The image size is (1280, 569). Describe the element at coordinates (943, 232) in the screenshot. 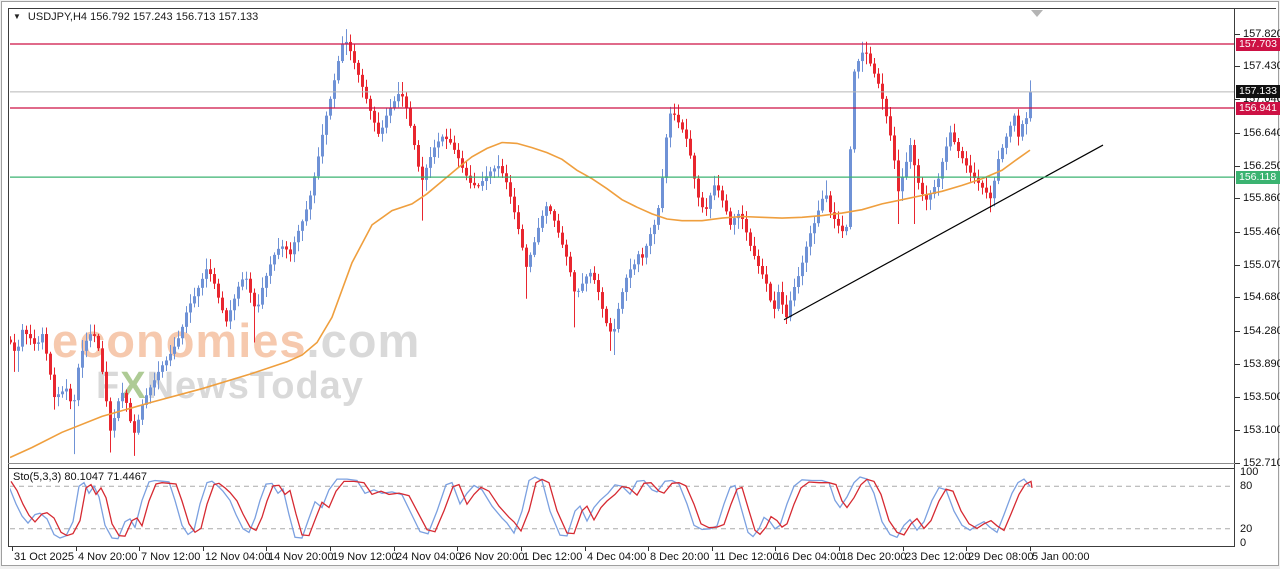

I see `trendline` at that location.